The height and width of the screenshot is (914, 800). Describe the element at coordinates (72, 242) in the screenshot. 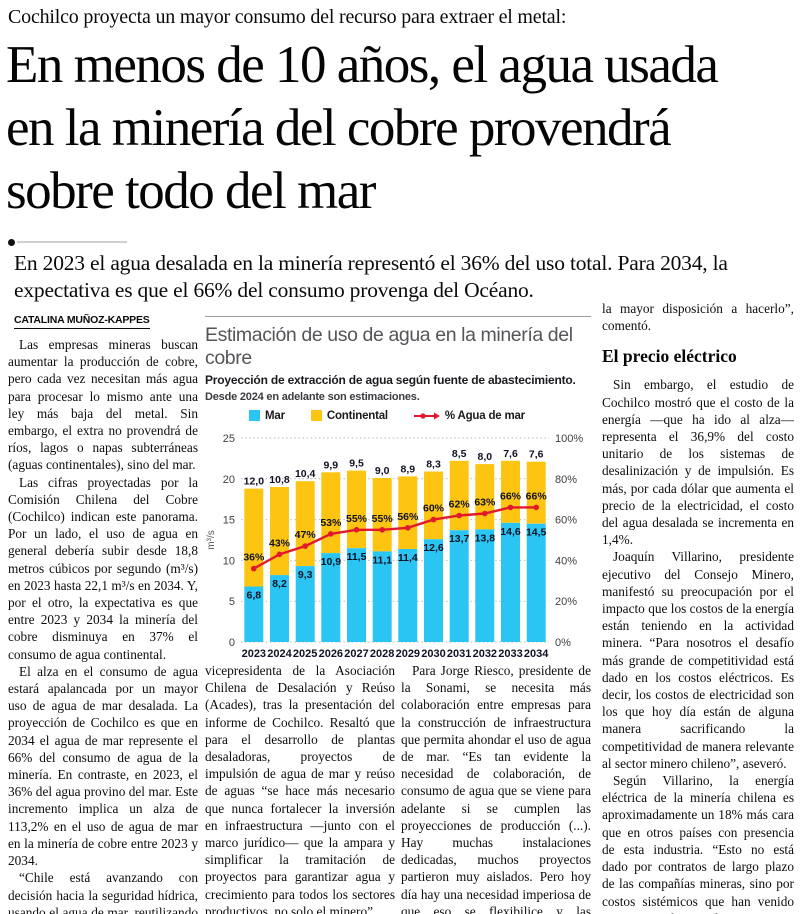

I see `divider-rule` at that location.